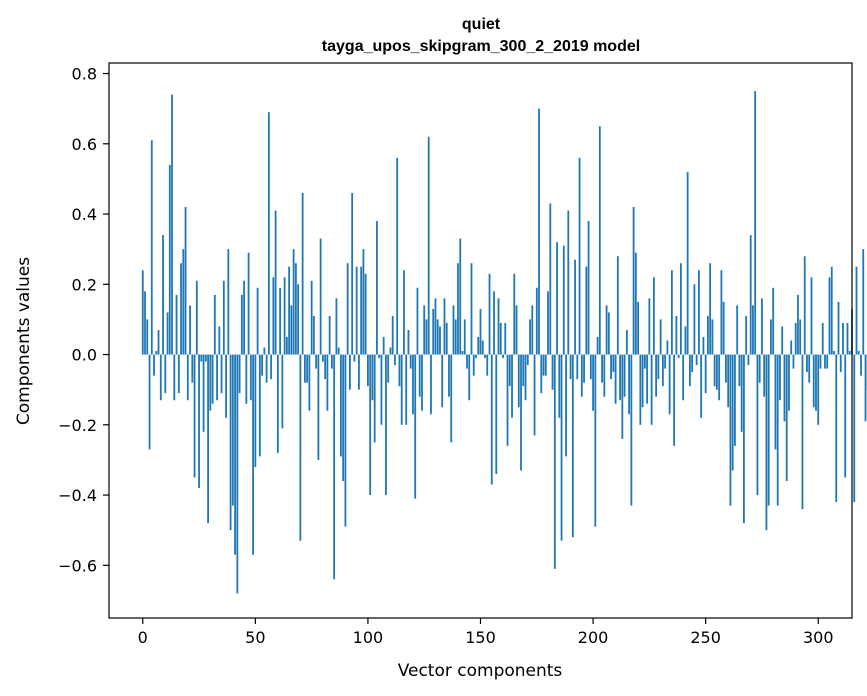 The image size is (867, 696). What do you see at coordinates (480, 671) in the screenshot?
I see `x-axis-label: Vector components` at bounding box center [480, 671].